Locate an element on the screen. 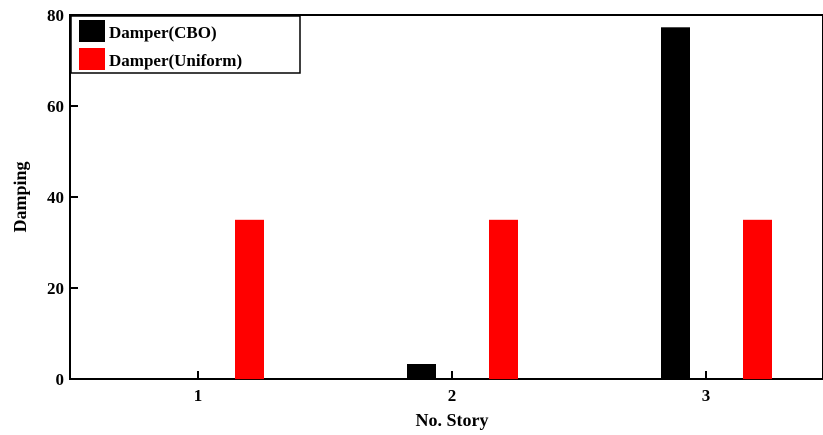  y-tick-label: 40 is located at coordinates (55, 197).